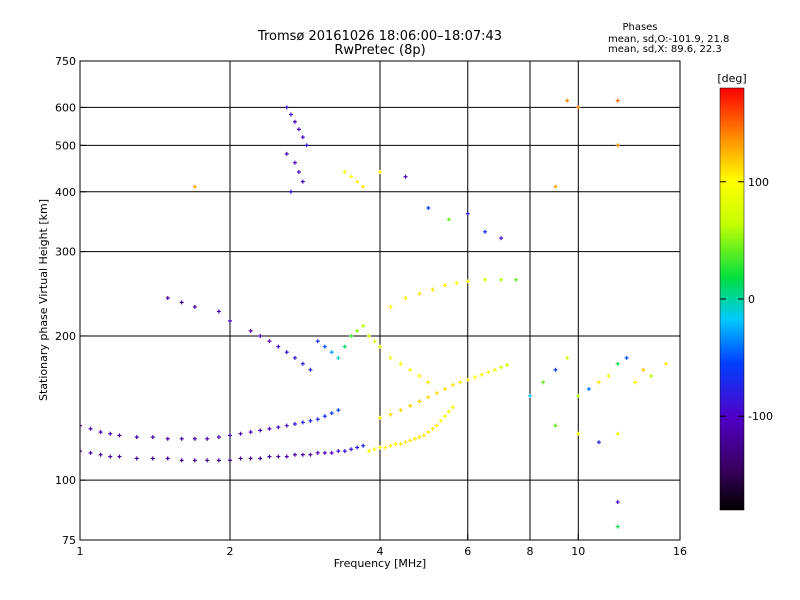 Image resolution: width=800 pixels, height=600 pixels. What do you see at coordinates (380, 563) in the screenshot?
I see `x-axis-label: Frequency [MHz]` at bounding box center [380, 563].